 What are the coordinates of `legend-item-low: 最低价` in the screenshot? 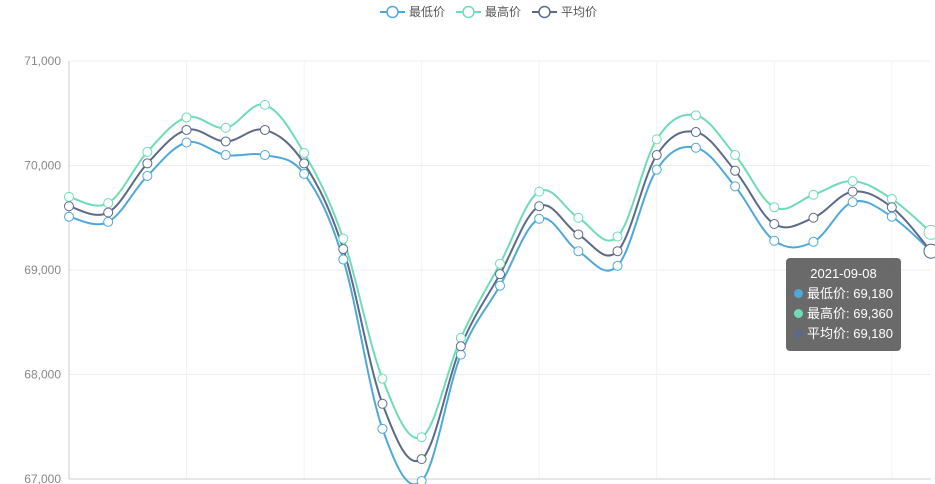 It's located at (412, 12).